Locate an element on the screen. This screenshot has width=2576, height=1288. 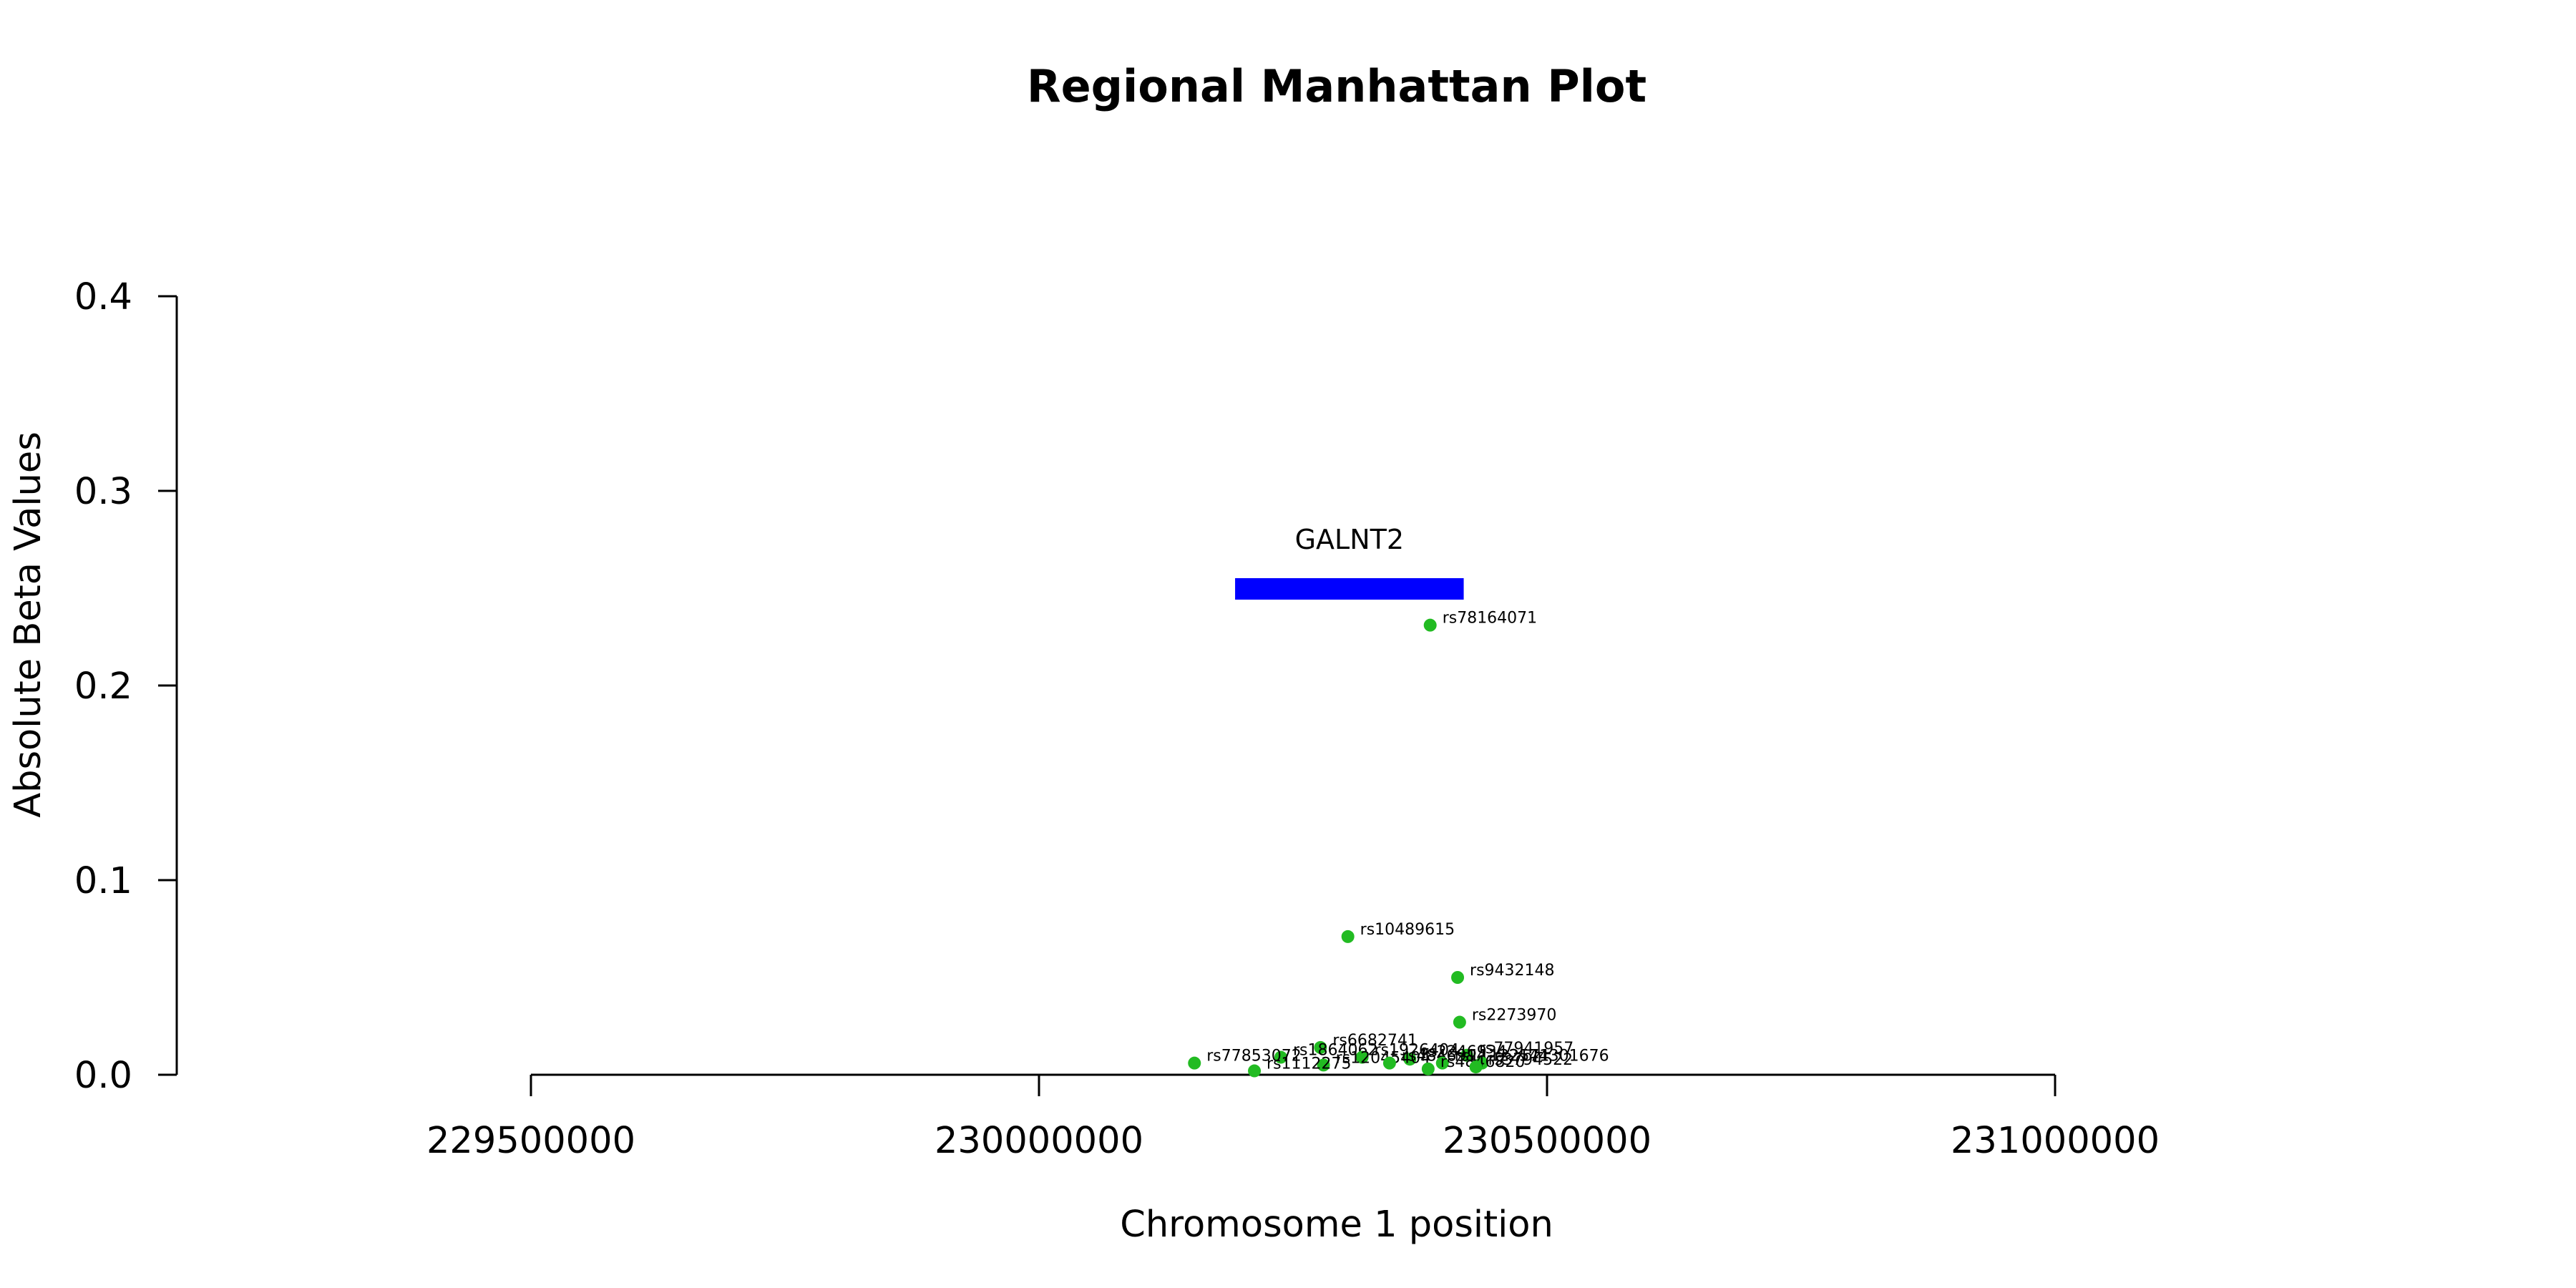
x-tick-label: 230000000 is located at coordinates (1039, 1141).